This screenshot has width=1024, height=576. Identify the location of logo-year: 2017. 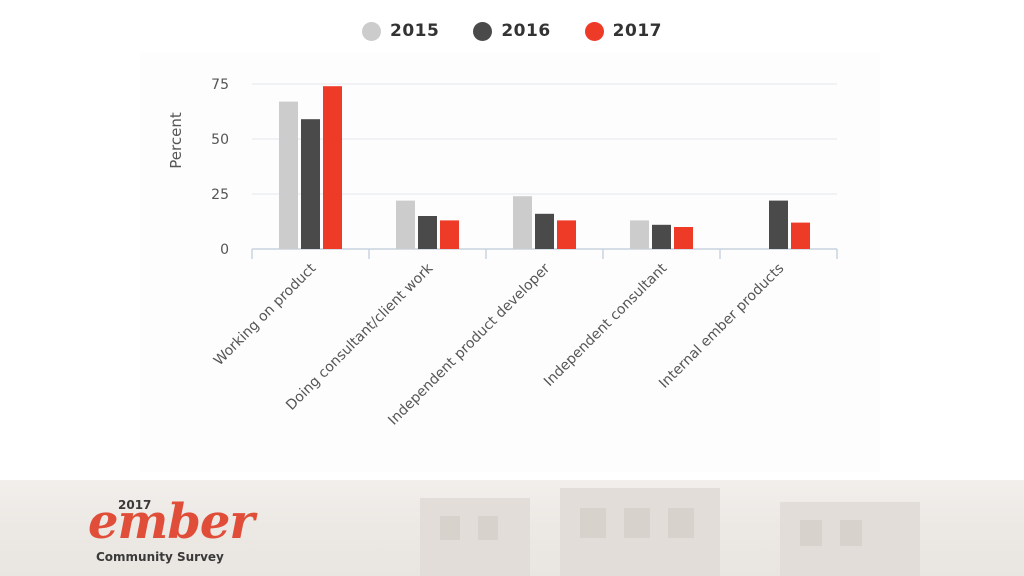
(135, 505).